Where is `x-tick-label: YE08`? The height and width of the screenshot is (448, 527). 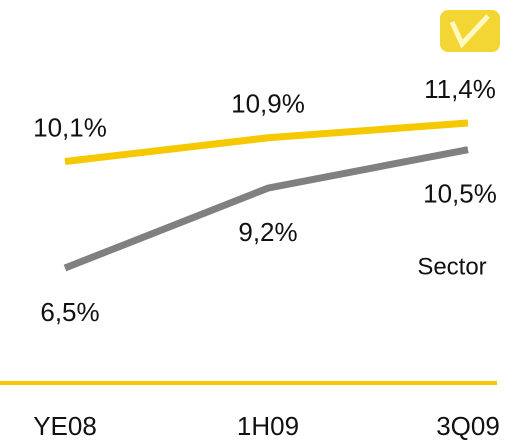 x-tick-label: YE08 is located at coordinates (65, 426).